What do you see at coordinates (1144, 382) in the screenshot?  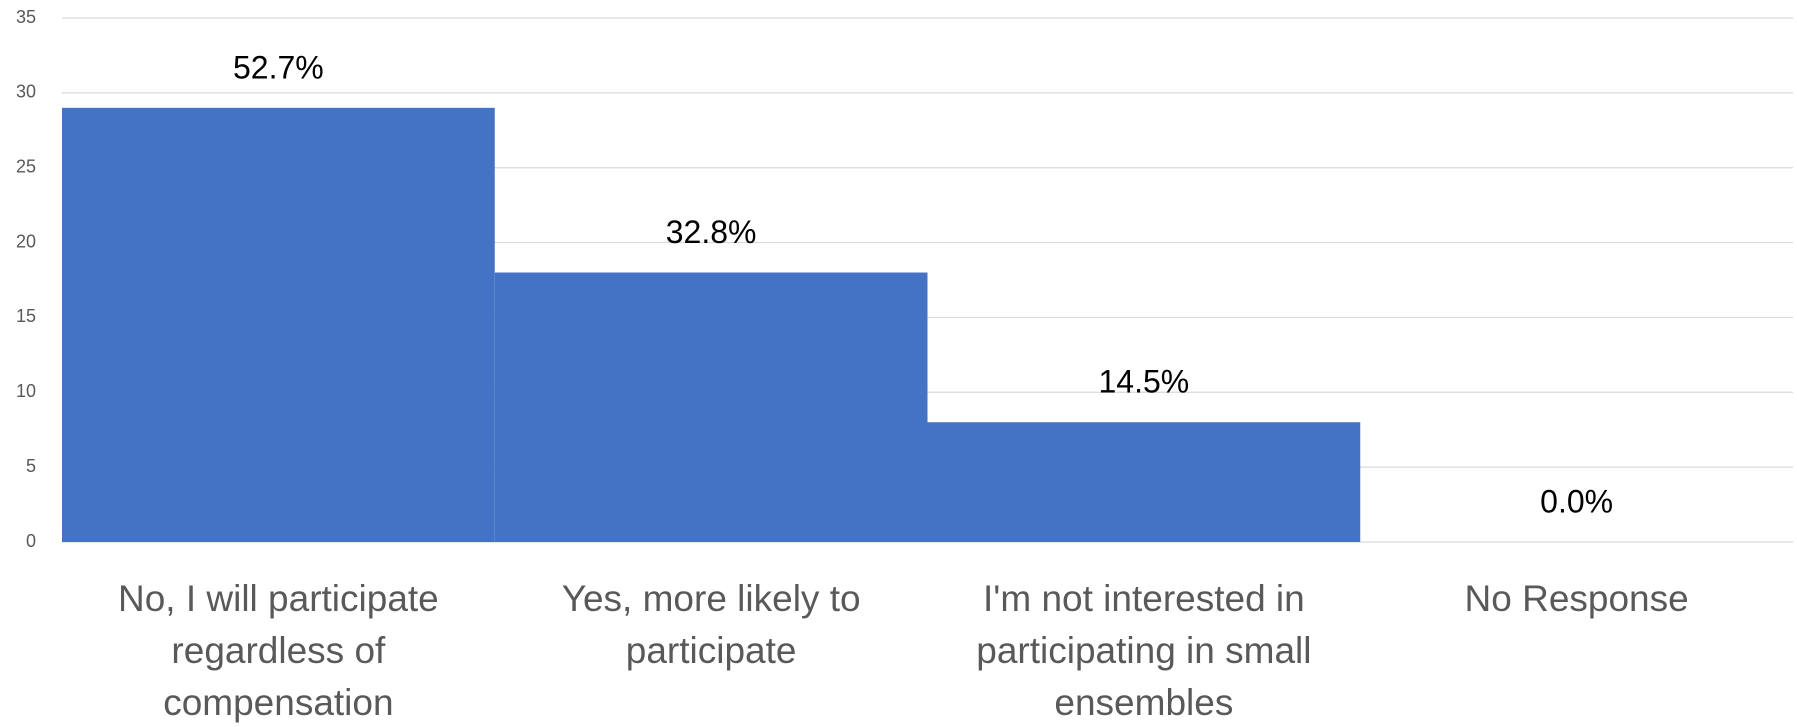 I see `data-label: 14.5%` at bounding box center [1144, 382].